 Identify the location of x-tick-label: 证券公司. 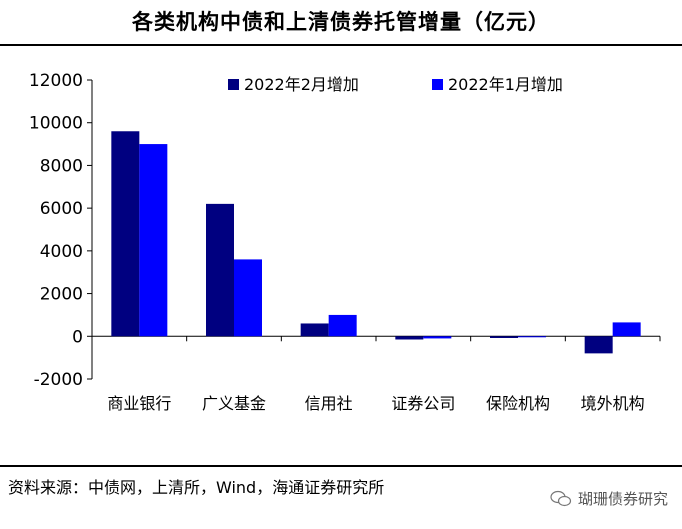
(423, 403).